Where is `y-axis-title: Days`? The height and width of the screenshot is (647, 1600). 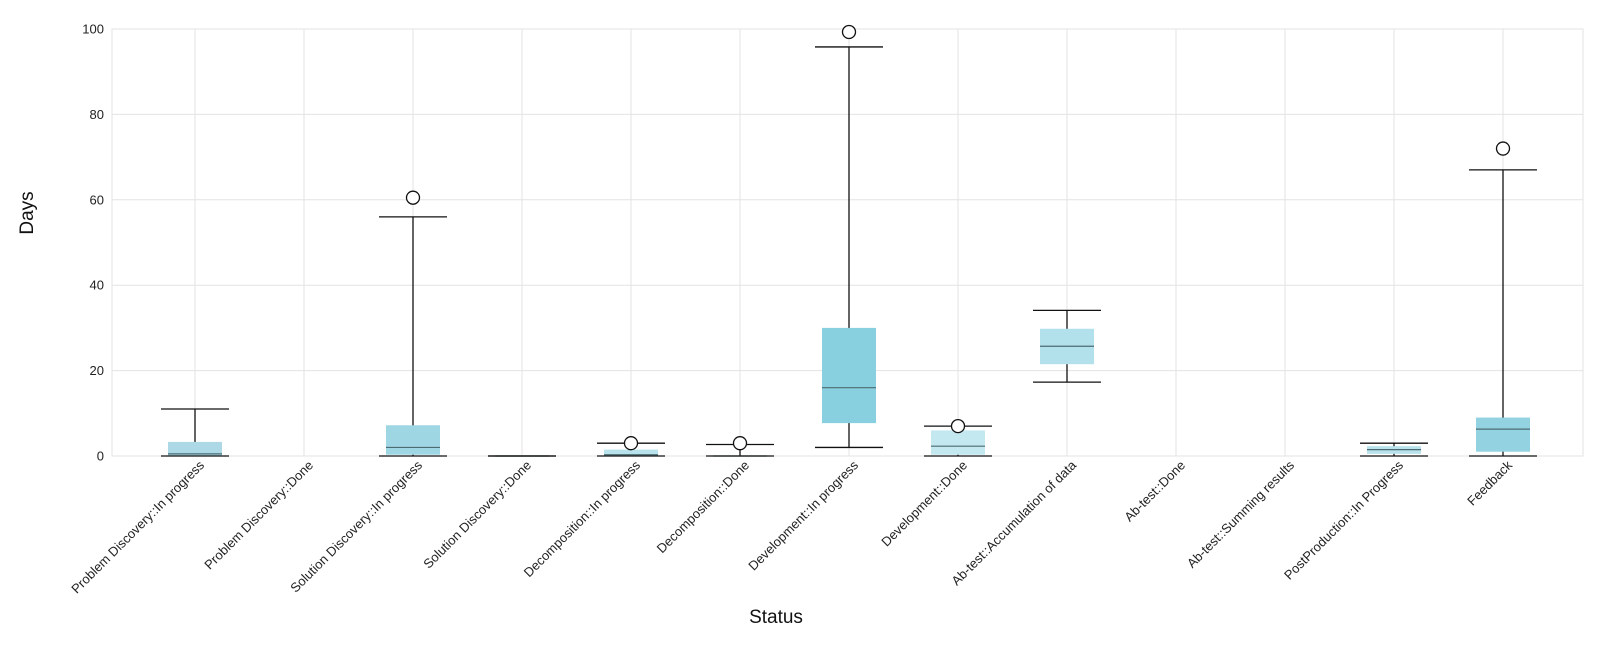
y-axis-title: Days is located at coordinates (27, 212).